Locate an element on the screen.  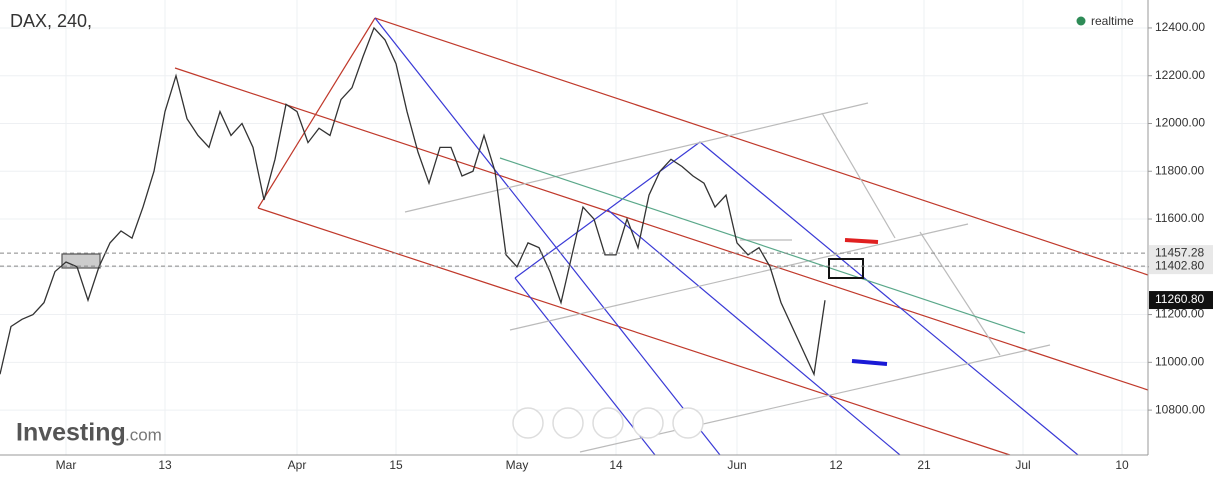
brand: Investing is located at coordinates (71, 433).